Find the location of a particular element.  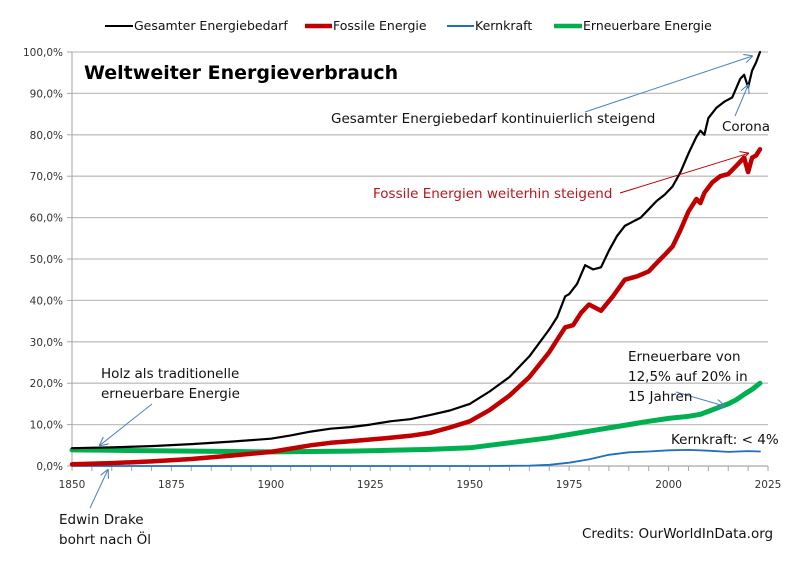

y-tick-label: 10,0% is located at coordinates (46, 426).